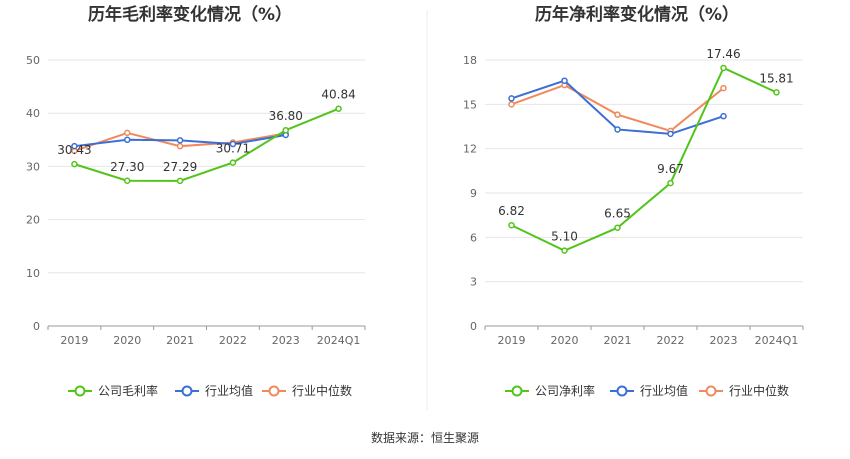 The height and width of the screenshot is (459, 850). I want to click on y-tick-label: 10, so click(33, 273).